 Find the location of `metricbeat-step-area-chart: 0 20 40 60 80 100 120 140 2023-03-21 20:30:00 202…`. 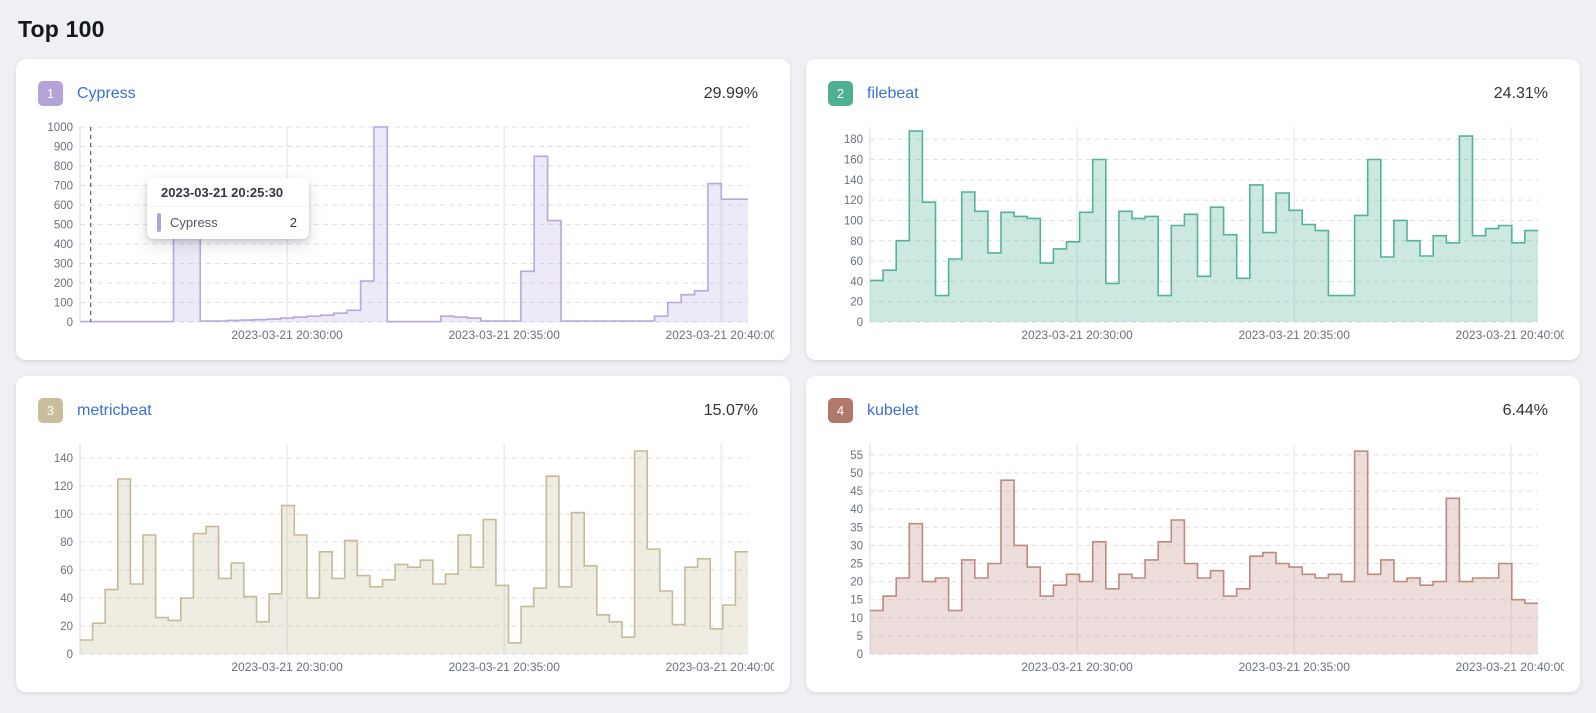

metricbeat-step-area-chart: 0 20 40 60 80 100 120 140 2023-03-21 20:30:00 202… is located at coordinates (414, 559).